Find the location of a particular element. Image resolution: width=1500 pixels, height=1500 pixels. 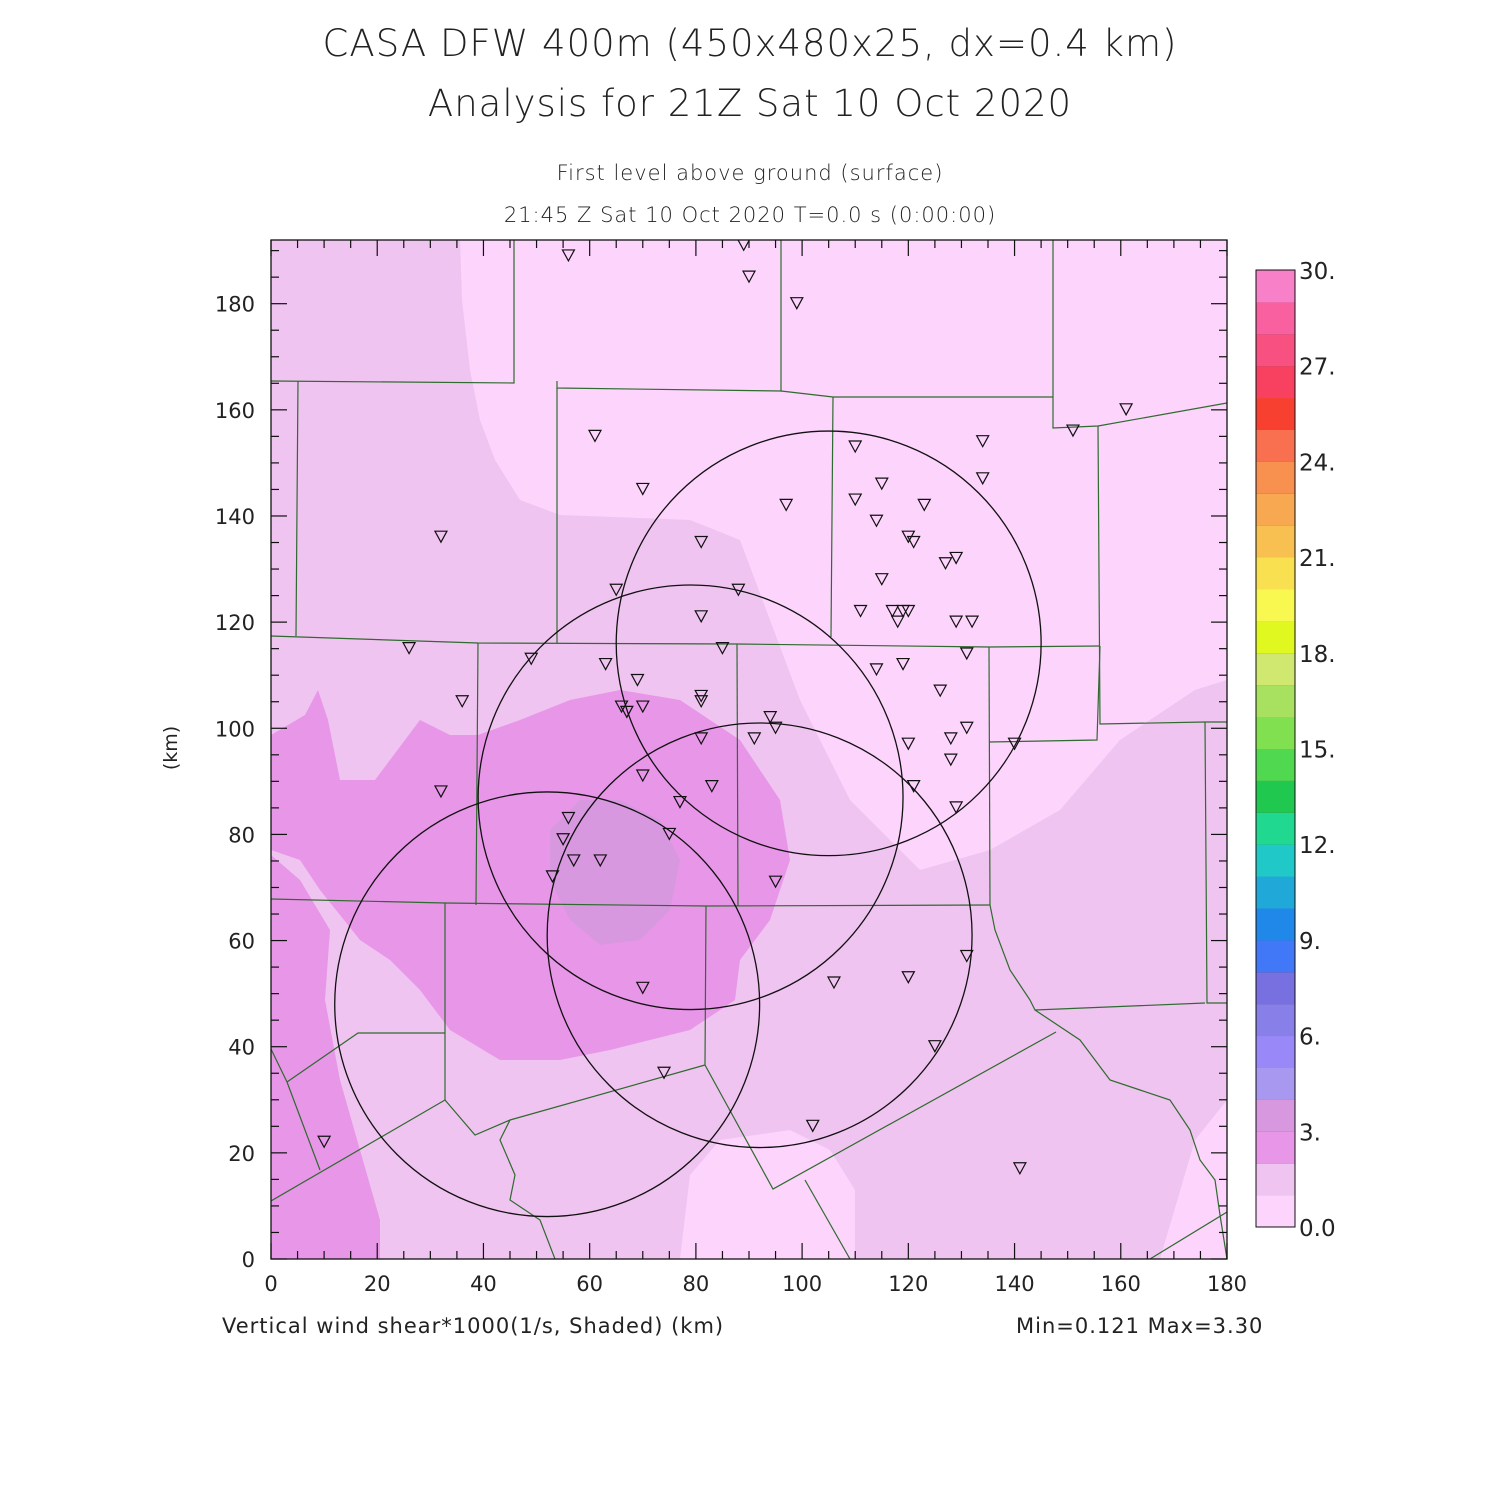

minmax-caption: Min=0.121 Max=3.30 is located at coordinates (1140, 1326).